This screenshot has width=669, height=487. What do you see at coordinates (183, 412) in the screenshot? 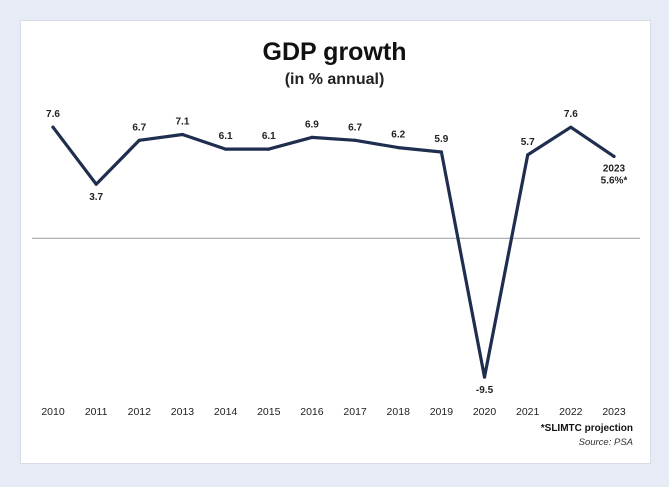
I see `x-tick-2013: 2013` at bounding box center [183, 412].